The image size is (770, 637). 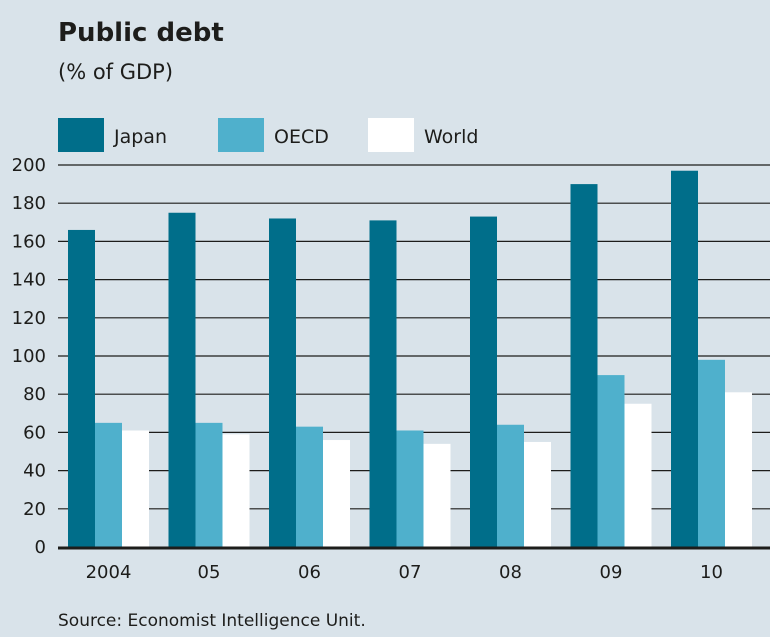 I want to click on bar-world-2004, so click(x=135, y=488).